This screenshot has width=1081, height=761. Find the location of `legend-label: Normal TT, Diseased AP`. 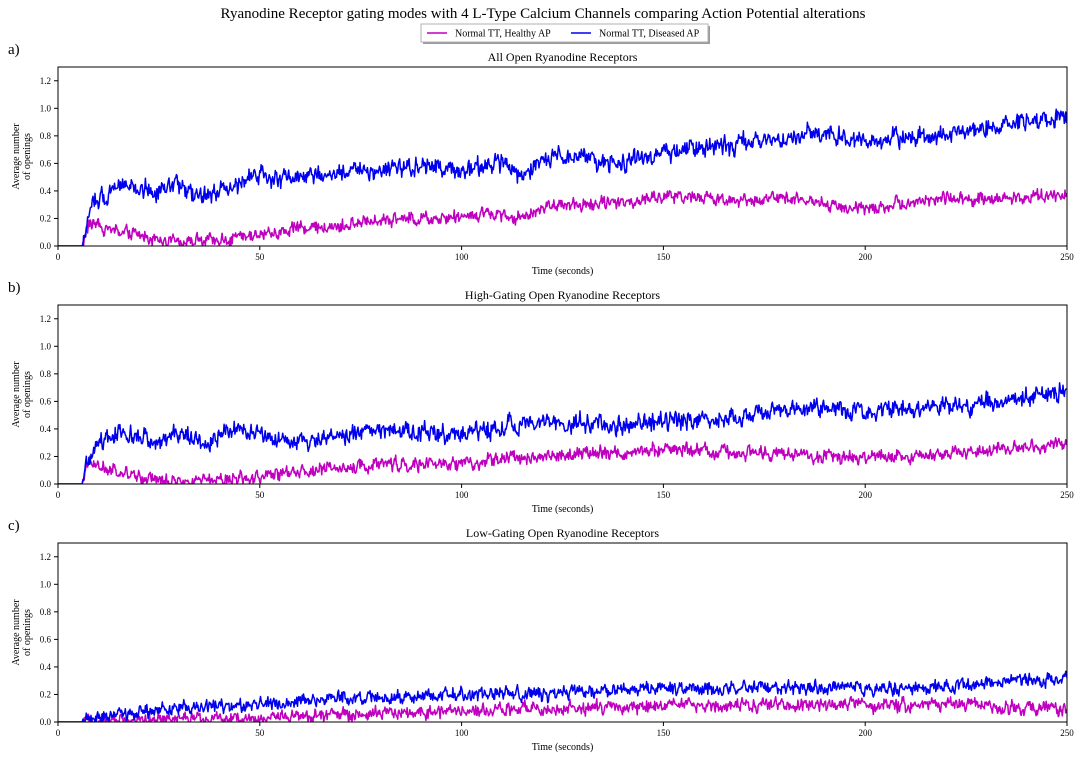

legend-label: Normal TT, Diseased AP is located at coordinates (649, 34).